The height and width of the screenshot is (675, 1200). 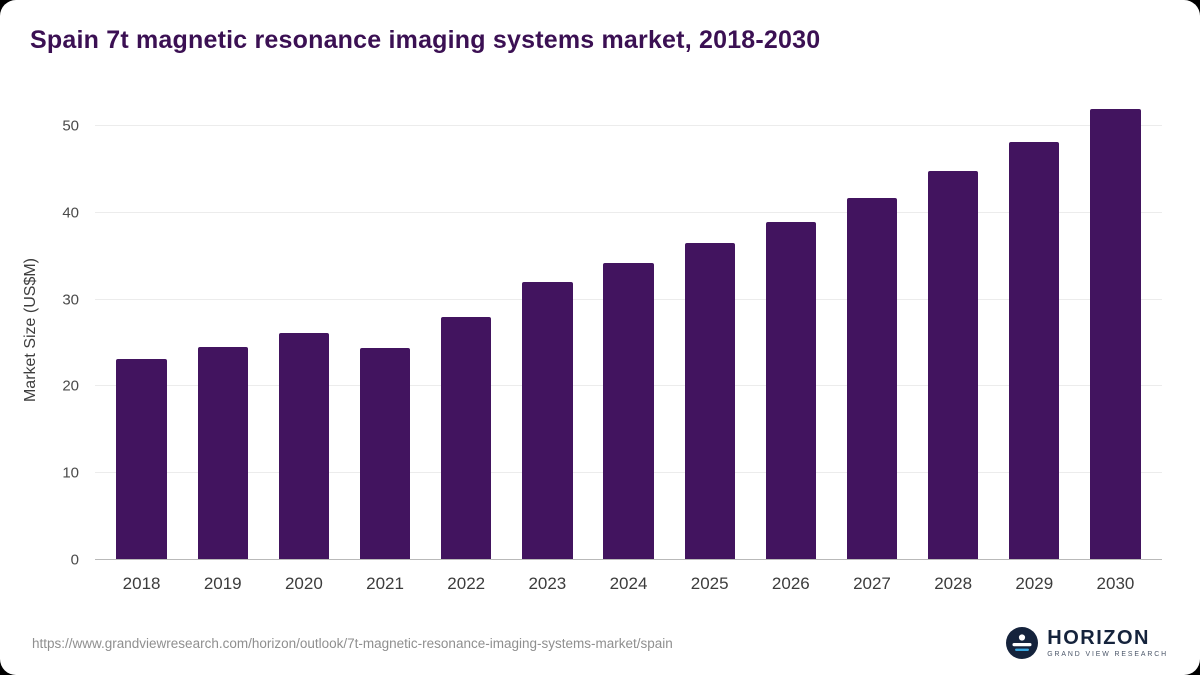 I want to click on bar-column: 2027, so click(x=871, y=346).